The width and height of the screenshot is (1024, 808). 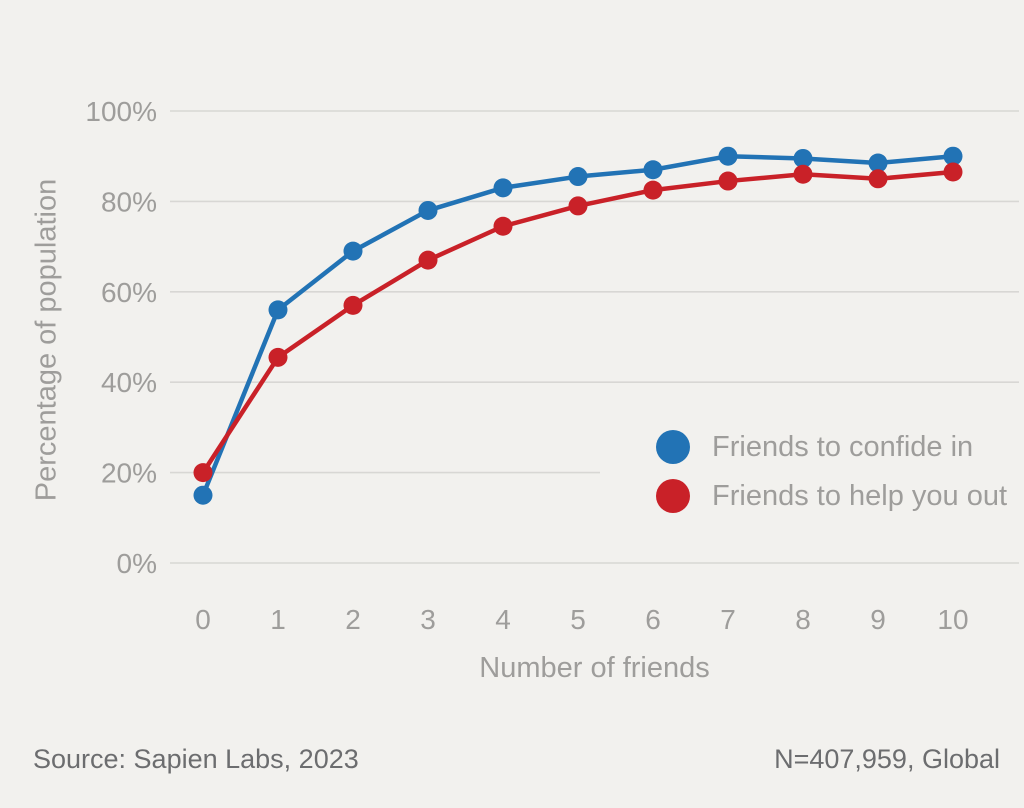 I want to click on y-tick-label: 20%, so click(x=129, y=473).